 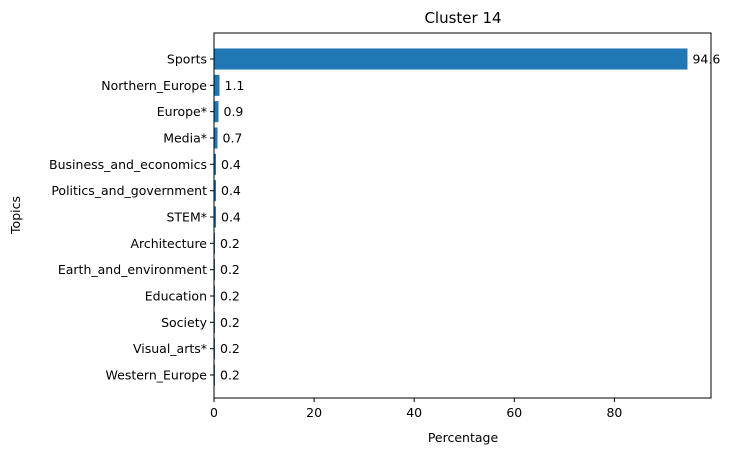 I want to click on data-label: 94.6, so click(x=706, y=59).